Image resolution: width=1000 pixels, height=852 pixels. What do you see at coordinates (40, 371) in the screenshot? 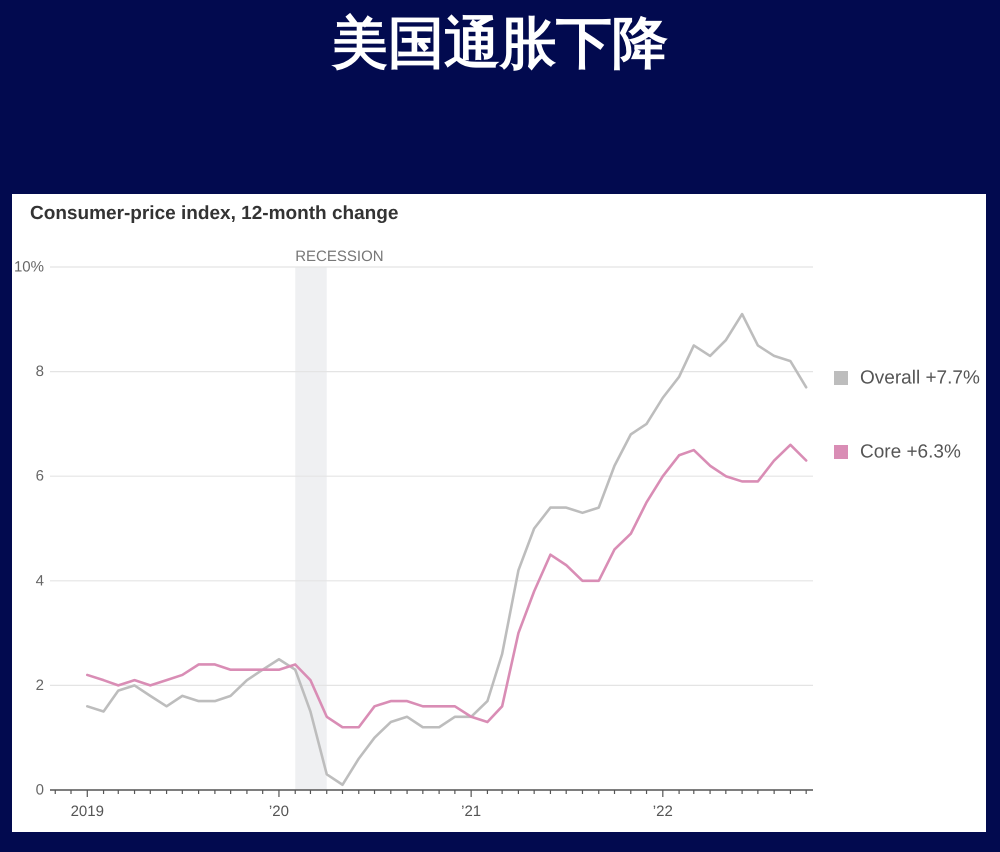
I see `y-tick-label: 8` at bounding box center [40, 371].